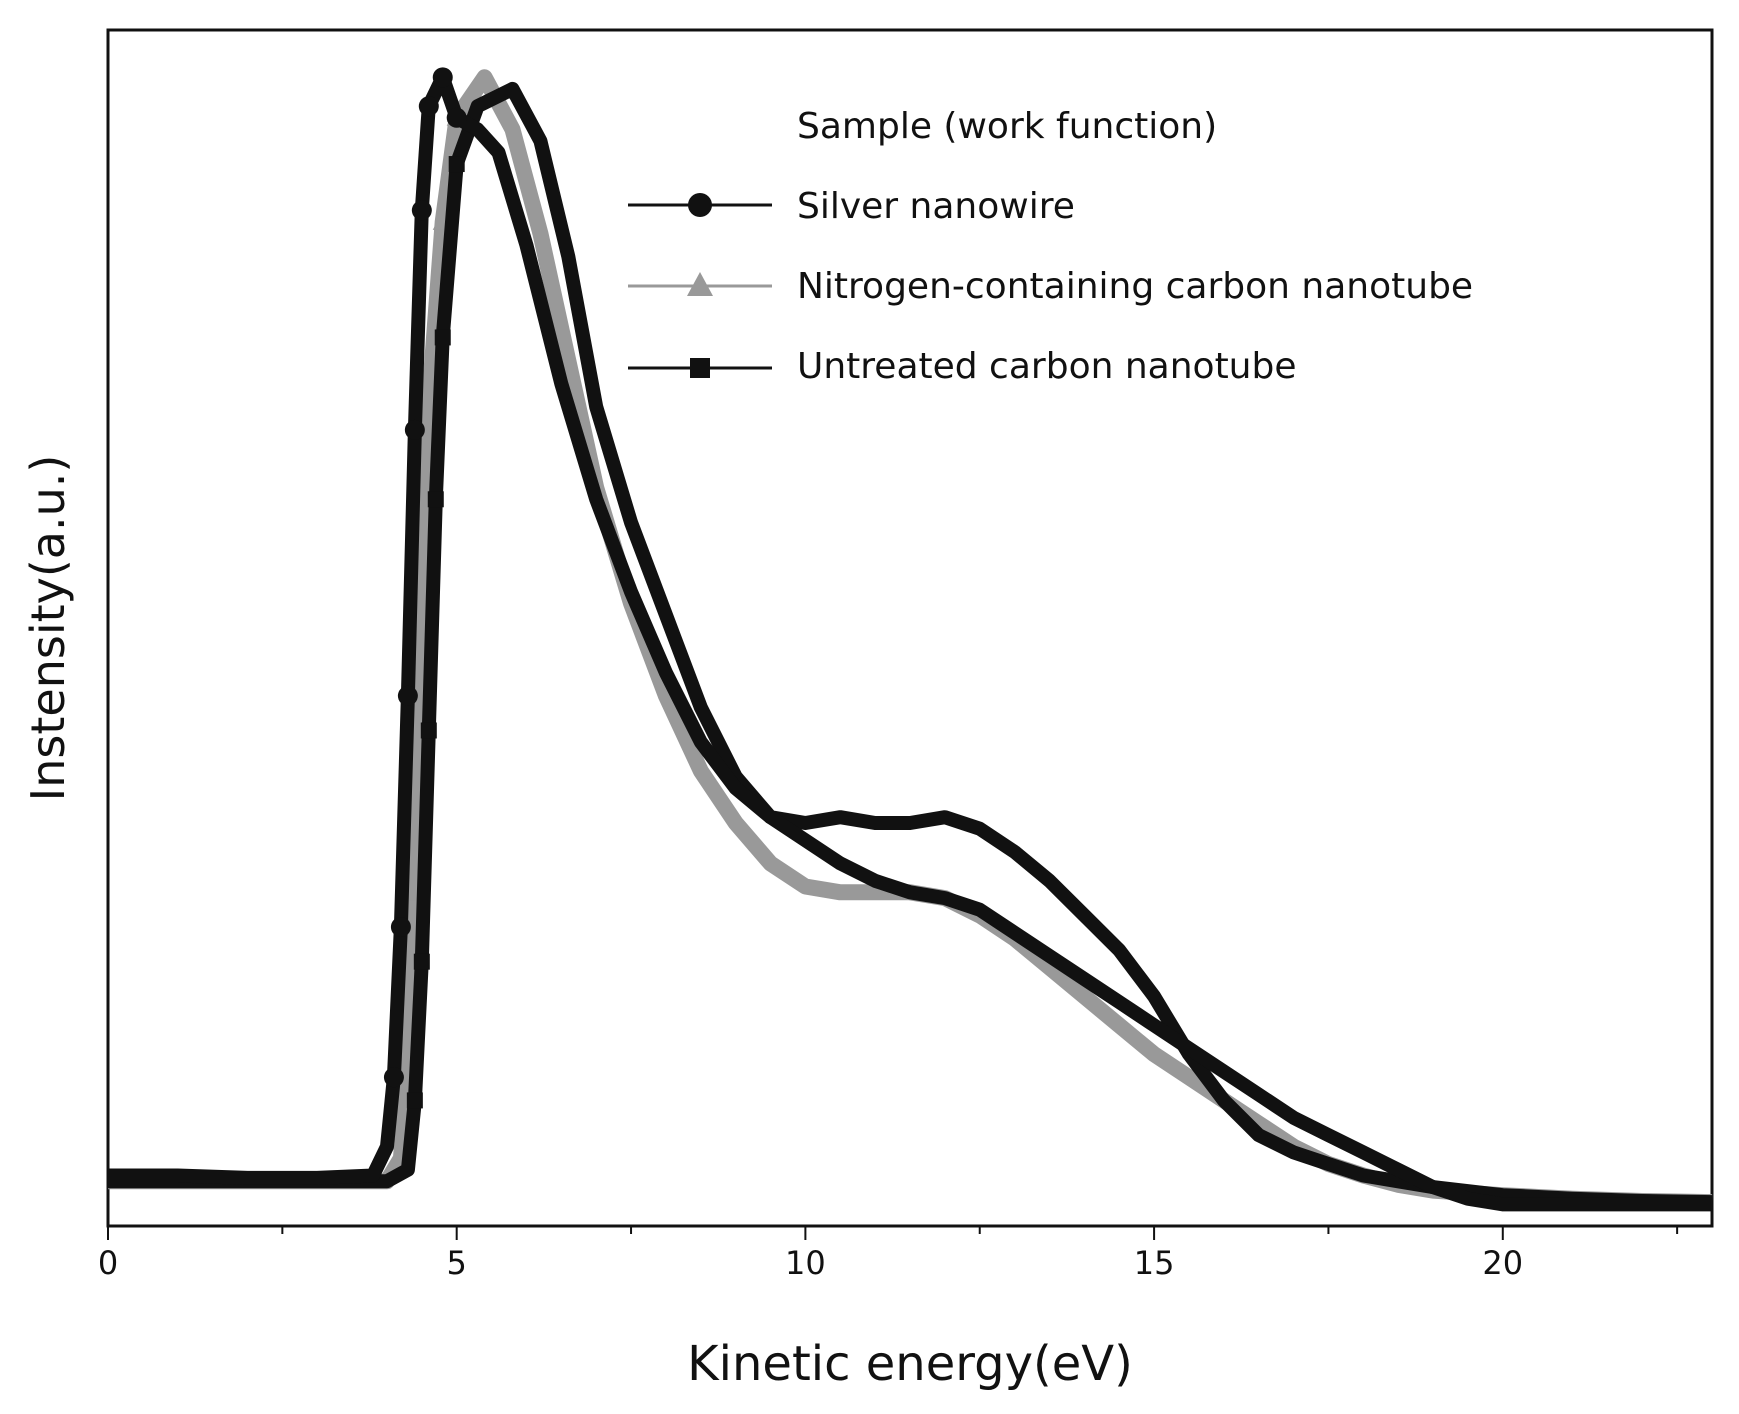 The width and height of the screenshot is (1739, 1414). I want to click on legend-label-untreated-cnt: Untreated carbon nanotube, so click(1047, 366).